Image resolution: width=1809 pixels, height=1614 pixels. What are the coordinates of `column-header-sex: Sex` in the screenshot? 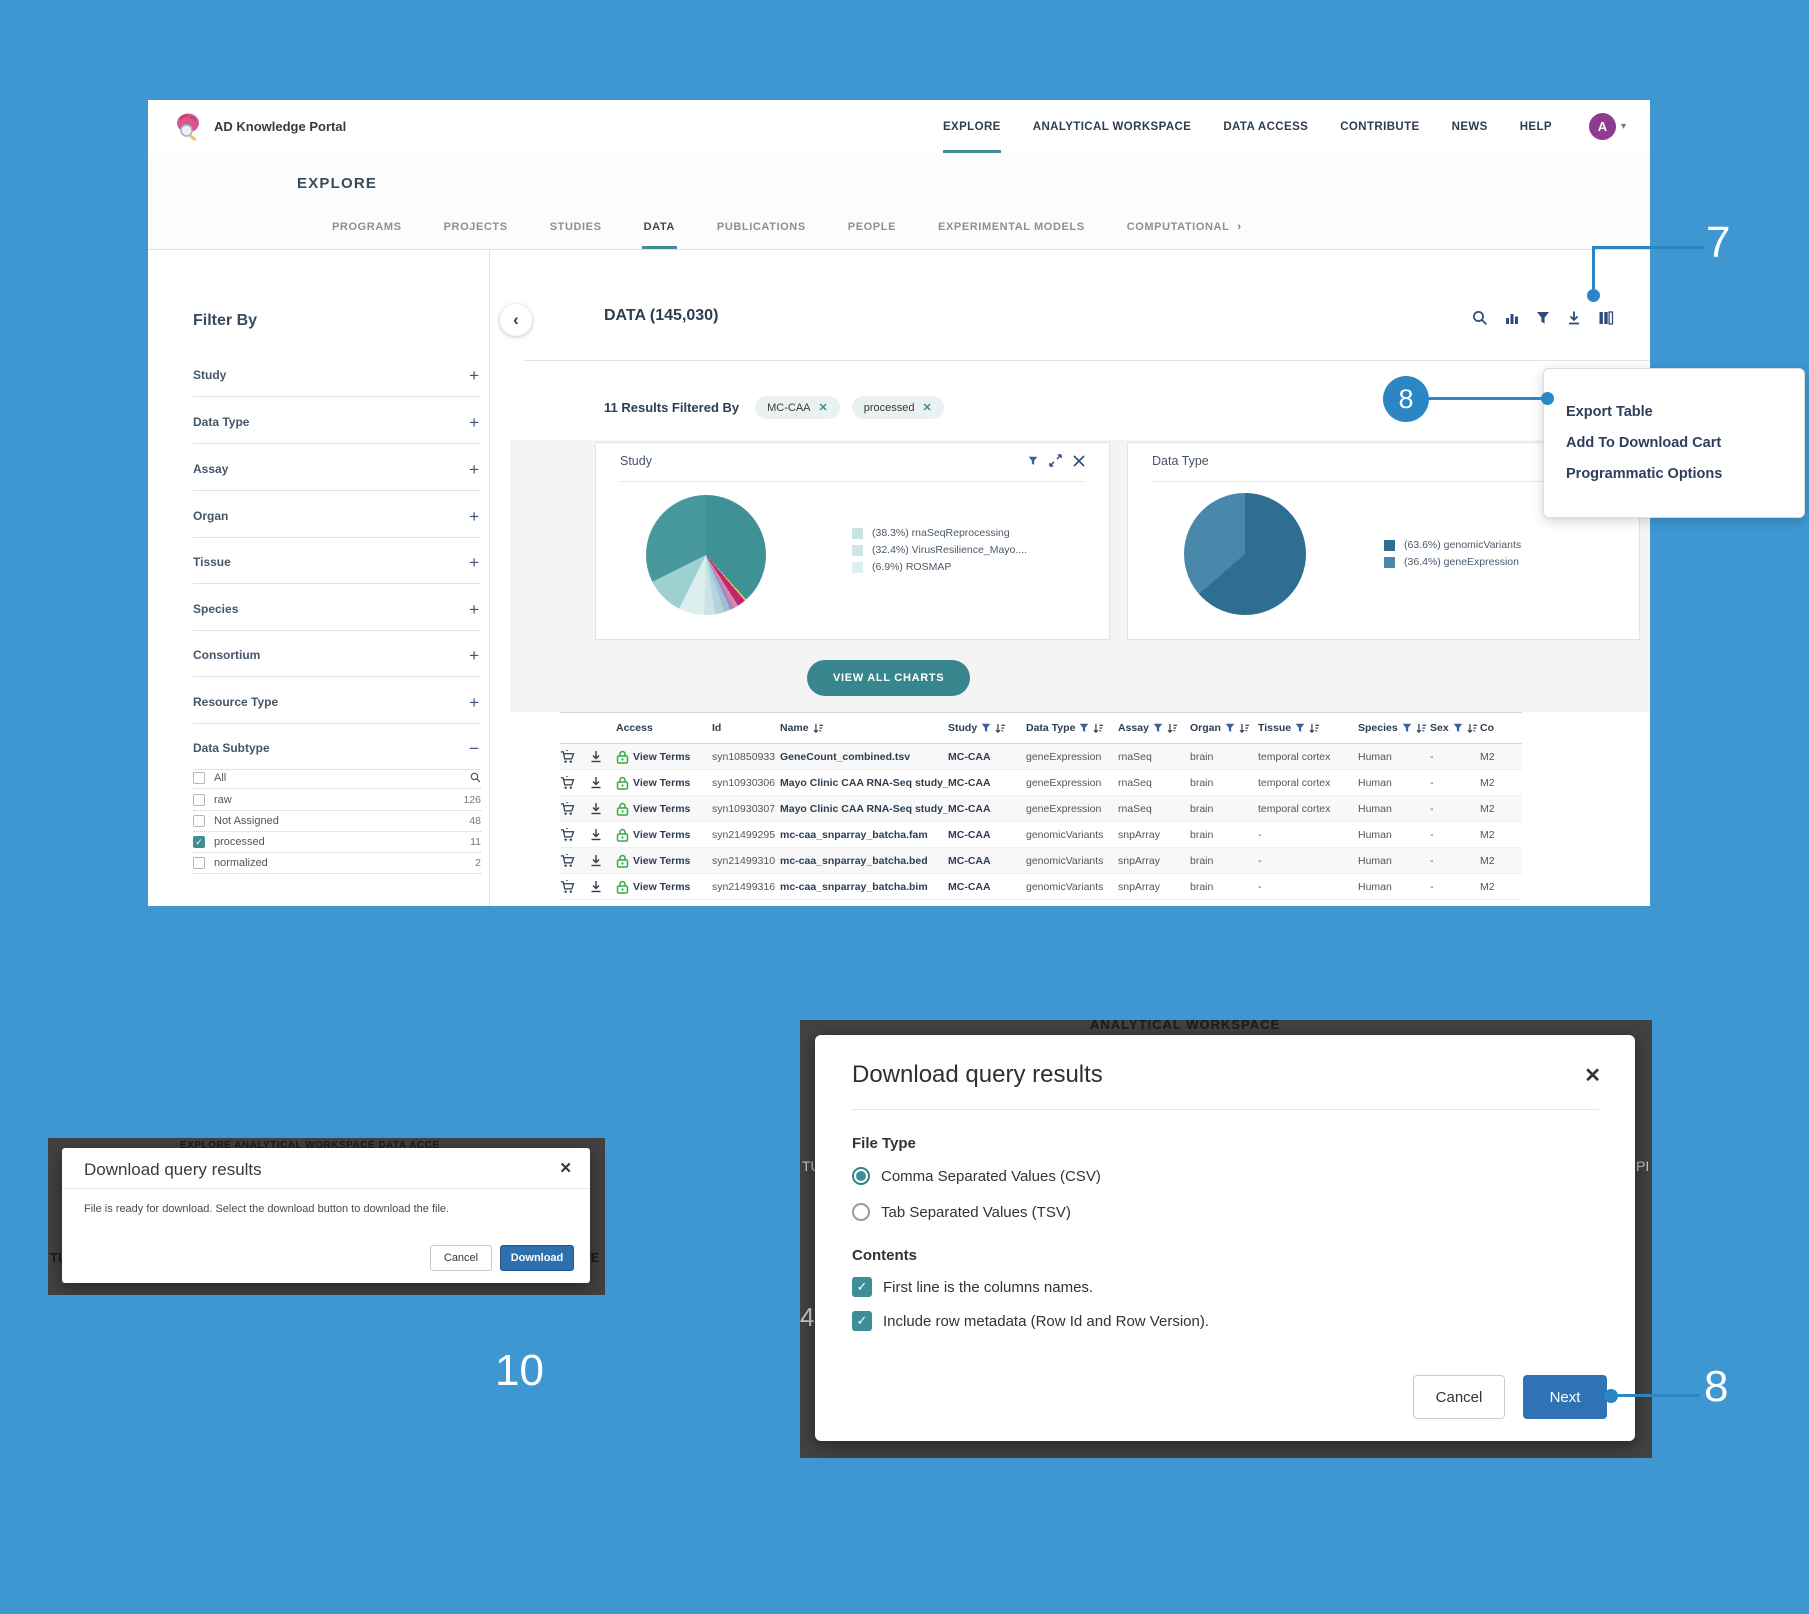 It's located at (1455, 728).